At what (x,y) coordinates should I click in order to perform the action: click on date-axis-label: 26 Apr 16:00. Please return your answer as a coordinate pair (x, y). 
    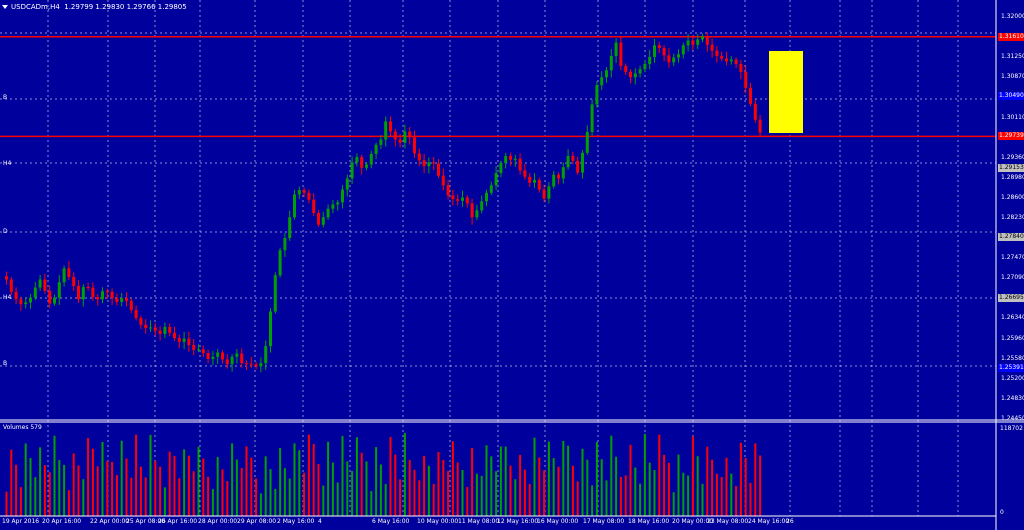
    Looking at the image, I should click on (178, 521).